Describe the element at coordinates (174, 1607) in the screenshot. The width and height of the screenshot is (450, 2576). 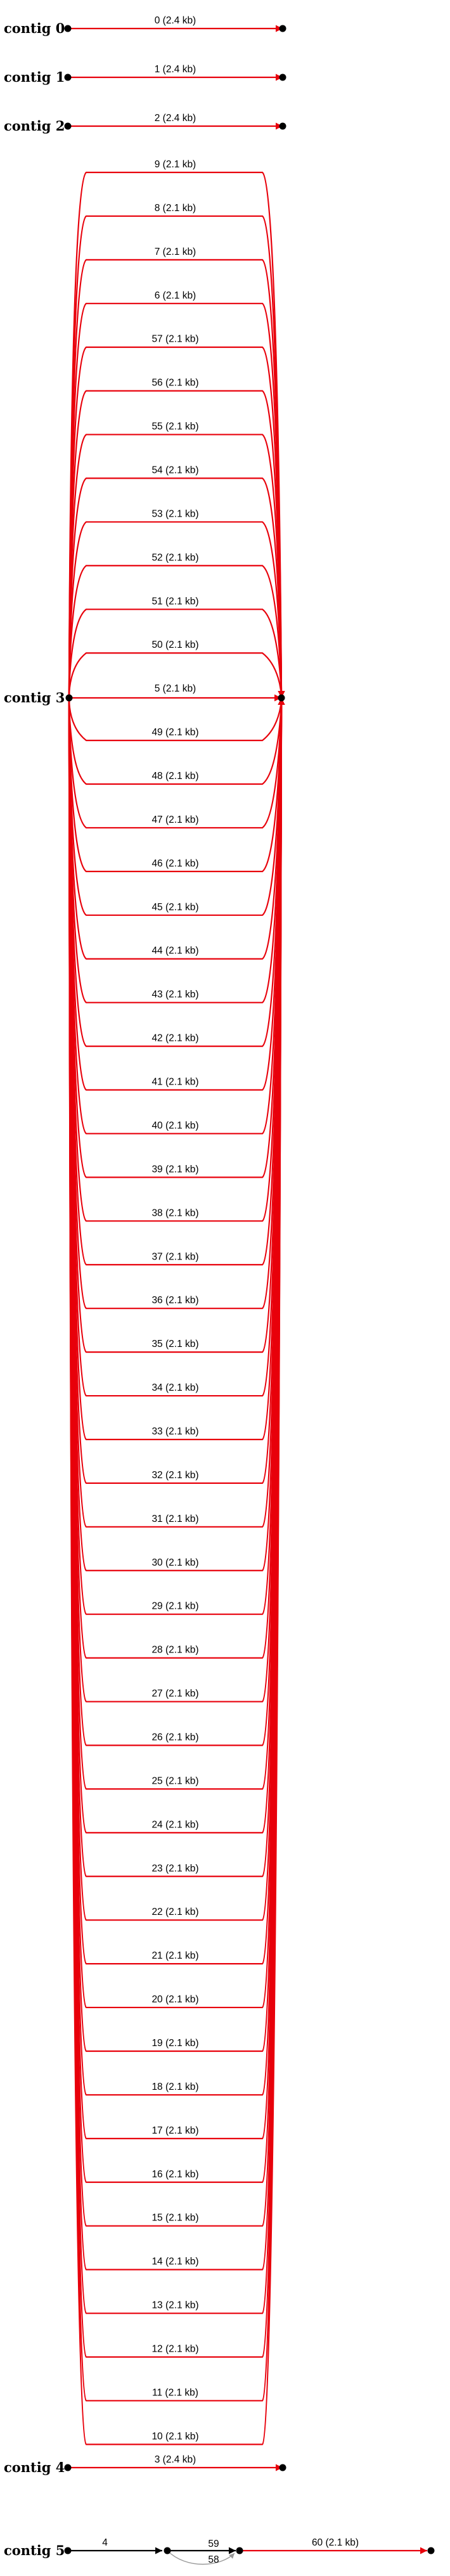
I see `edge-label: 29 (2.1 kb)` at that location.